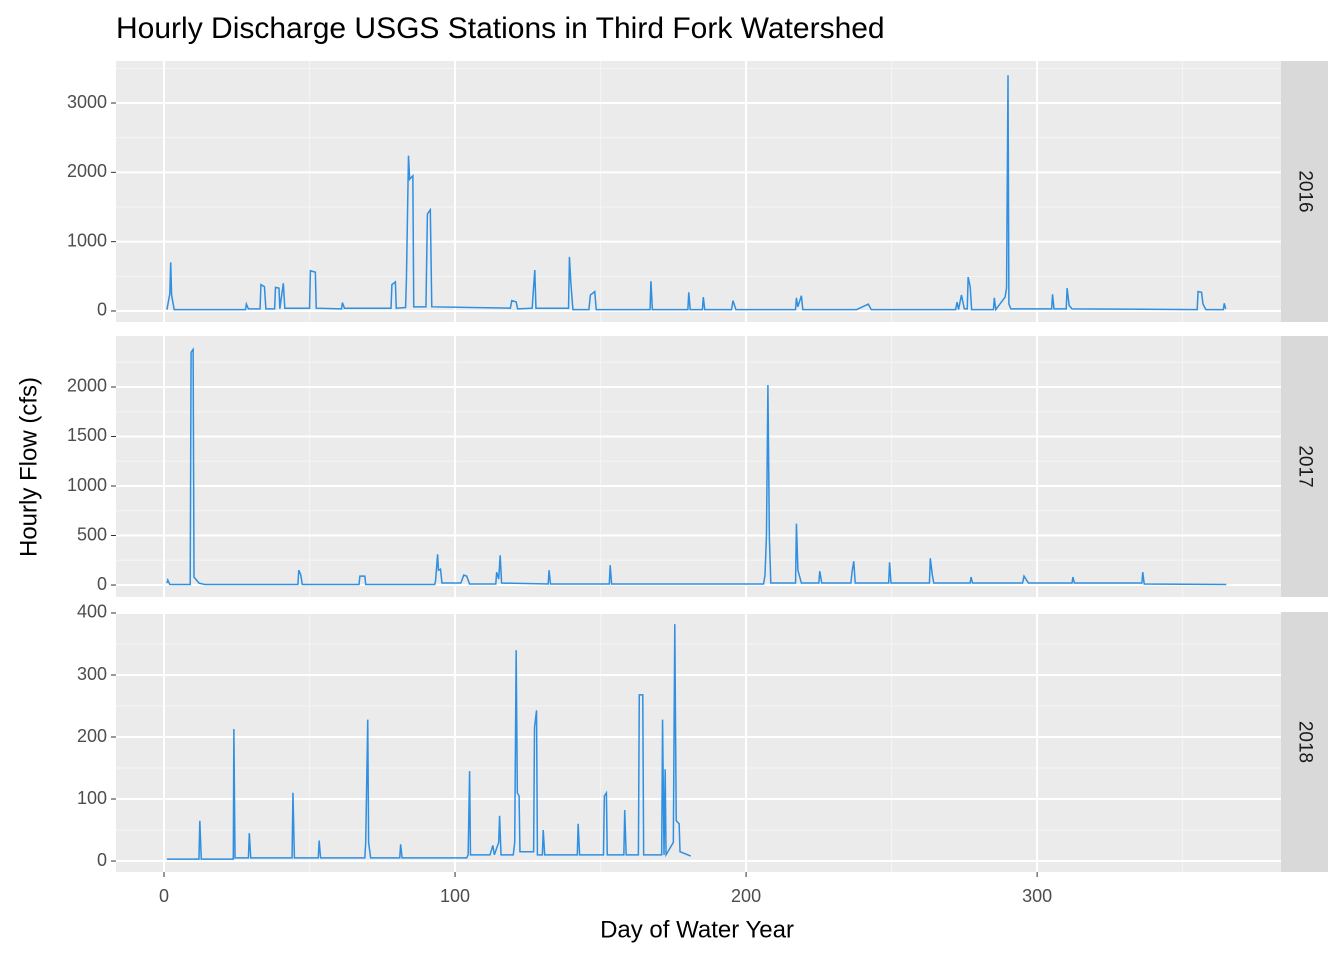 The image size is (1344, 960). I want to click on x-tick-label: 100, so click(455, 896).